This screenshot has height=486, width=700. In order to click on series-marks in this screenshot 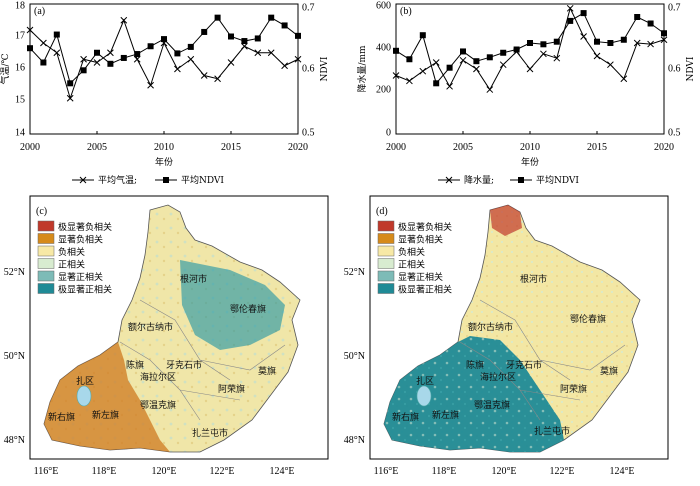, I will do `click(164, 74)`.